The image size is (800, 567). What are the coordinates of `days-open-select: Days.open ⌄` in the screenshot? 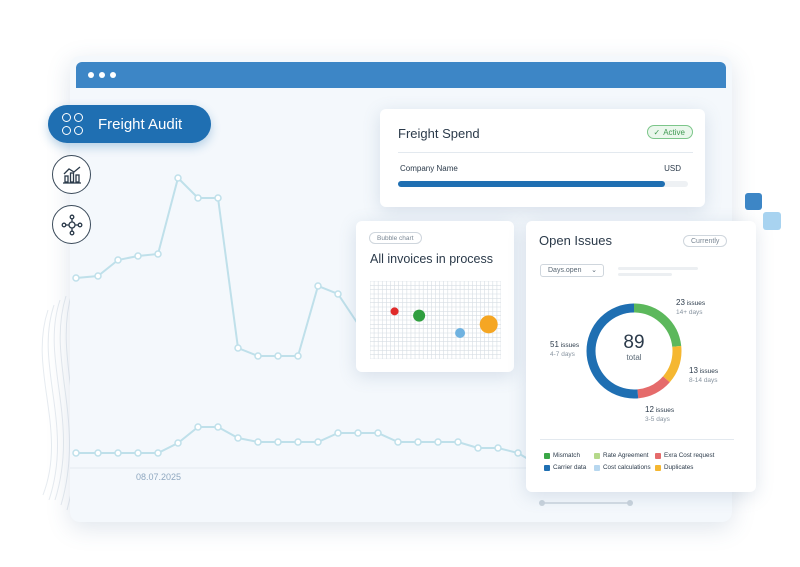 It's located at (572, 270).